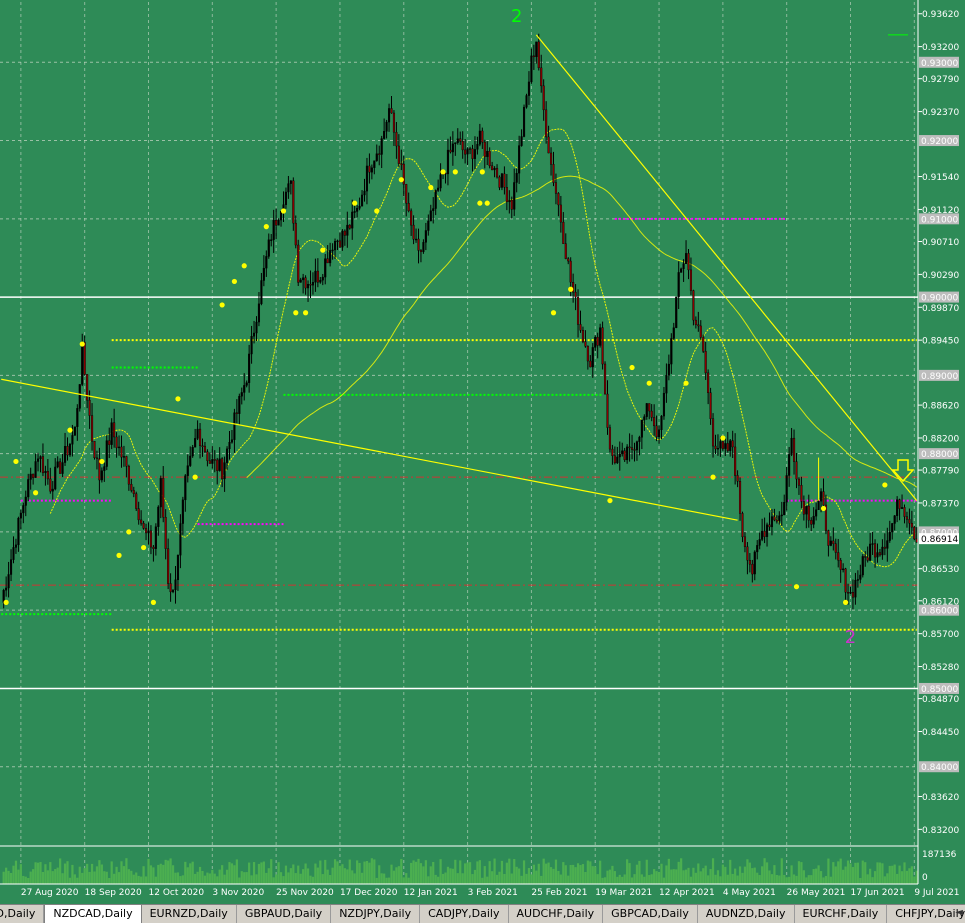  I want to click on price-tick-label: 0.84870, so click(940, 700).